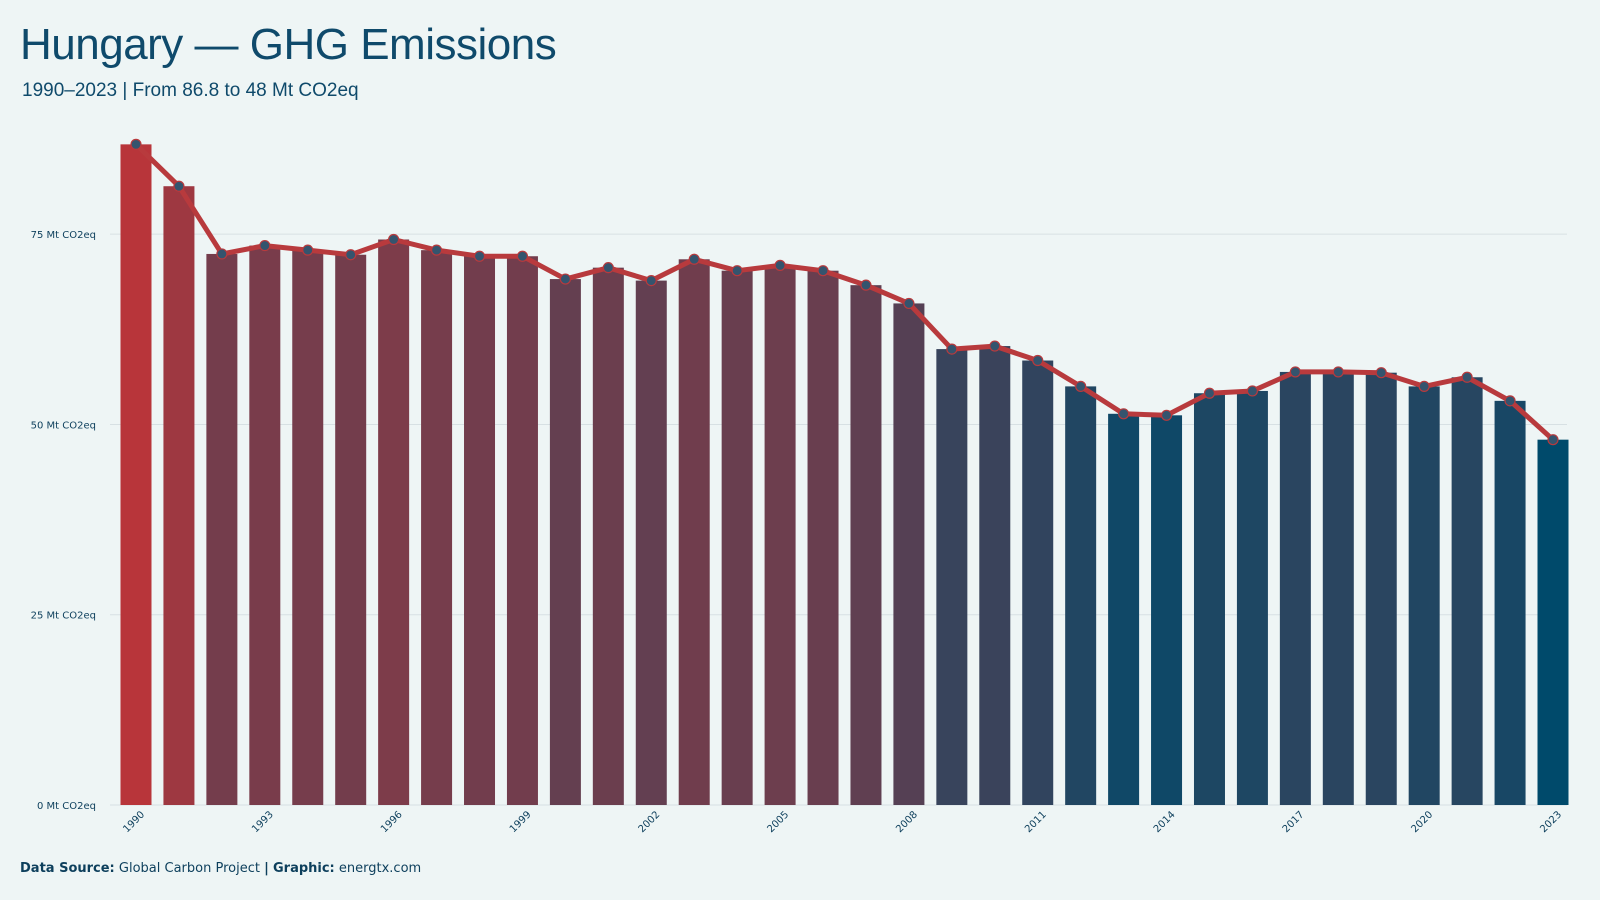  Describe the element at coordinates (1124, 414) in the screenshot. I see `point-2013` at that location.